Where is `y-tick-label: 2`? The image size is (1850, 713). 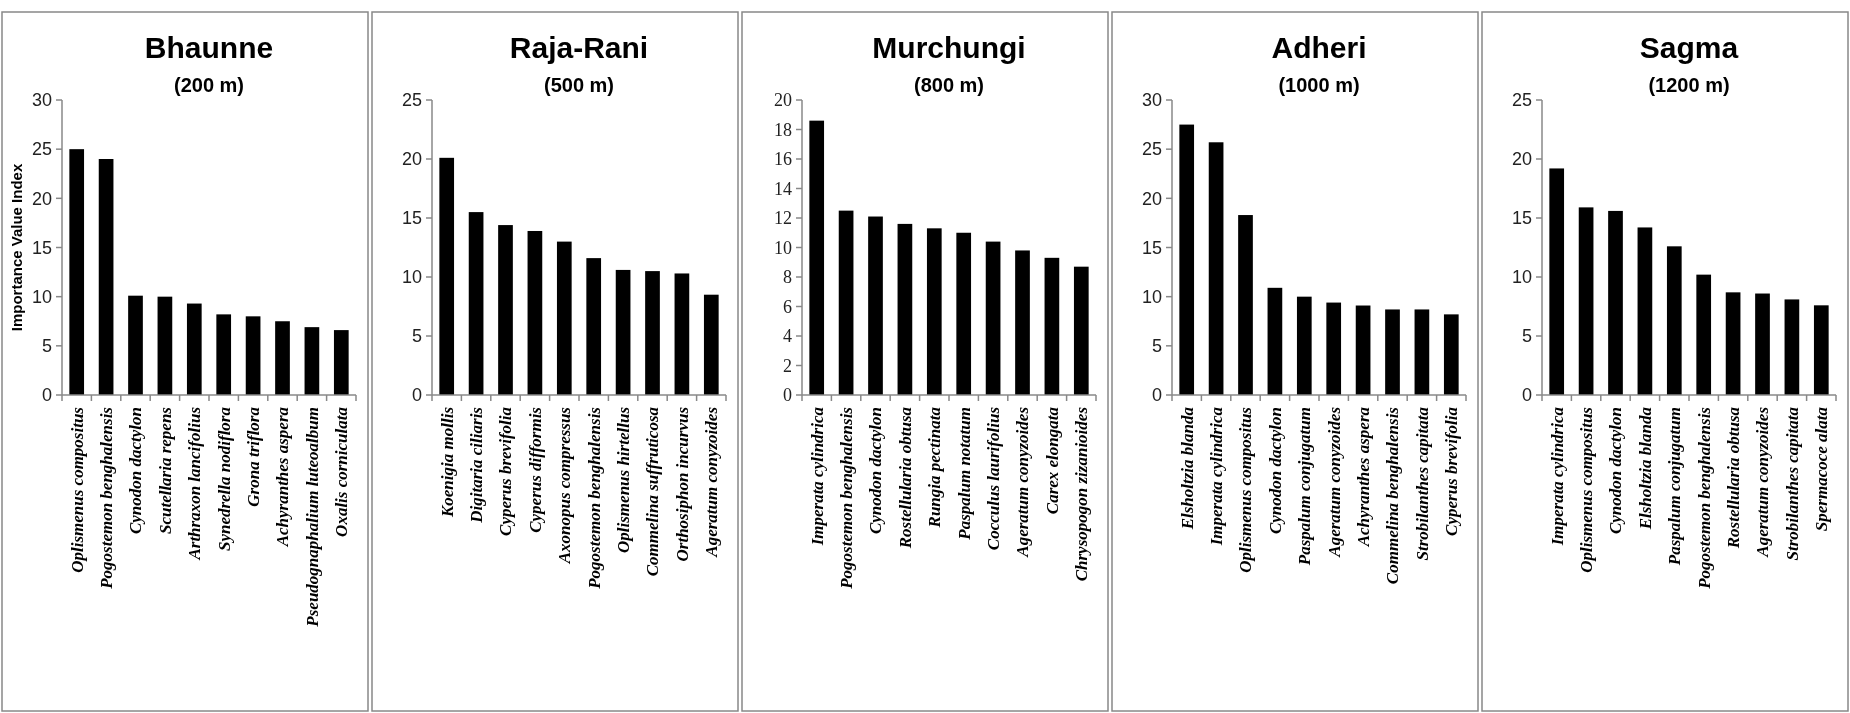
y-tick-label: 2 is located at coordinates (787, 365).